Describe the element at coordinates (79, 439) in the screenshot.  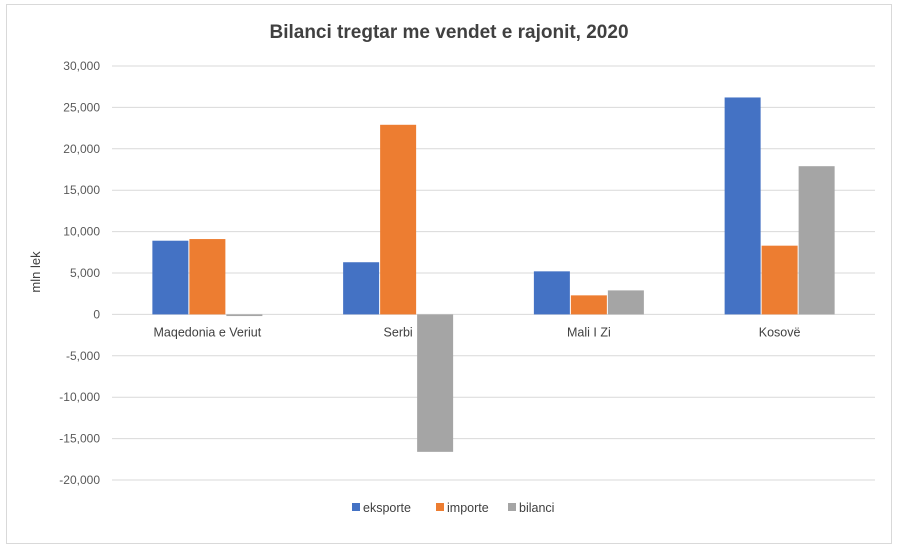
I see `y-tick-label: -15,000` at that location.